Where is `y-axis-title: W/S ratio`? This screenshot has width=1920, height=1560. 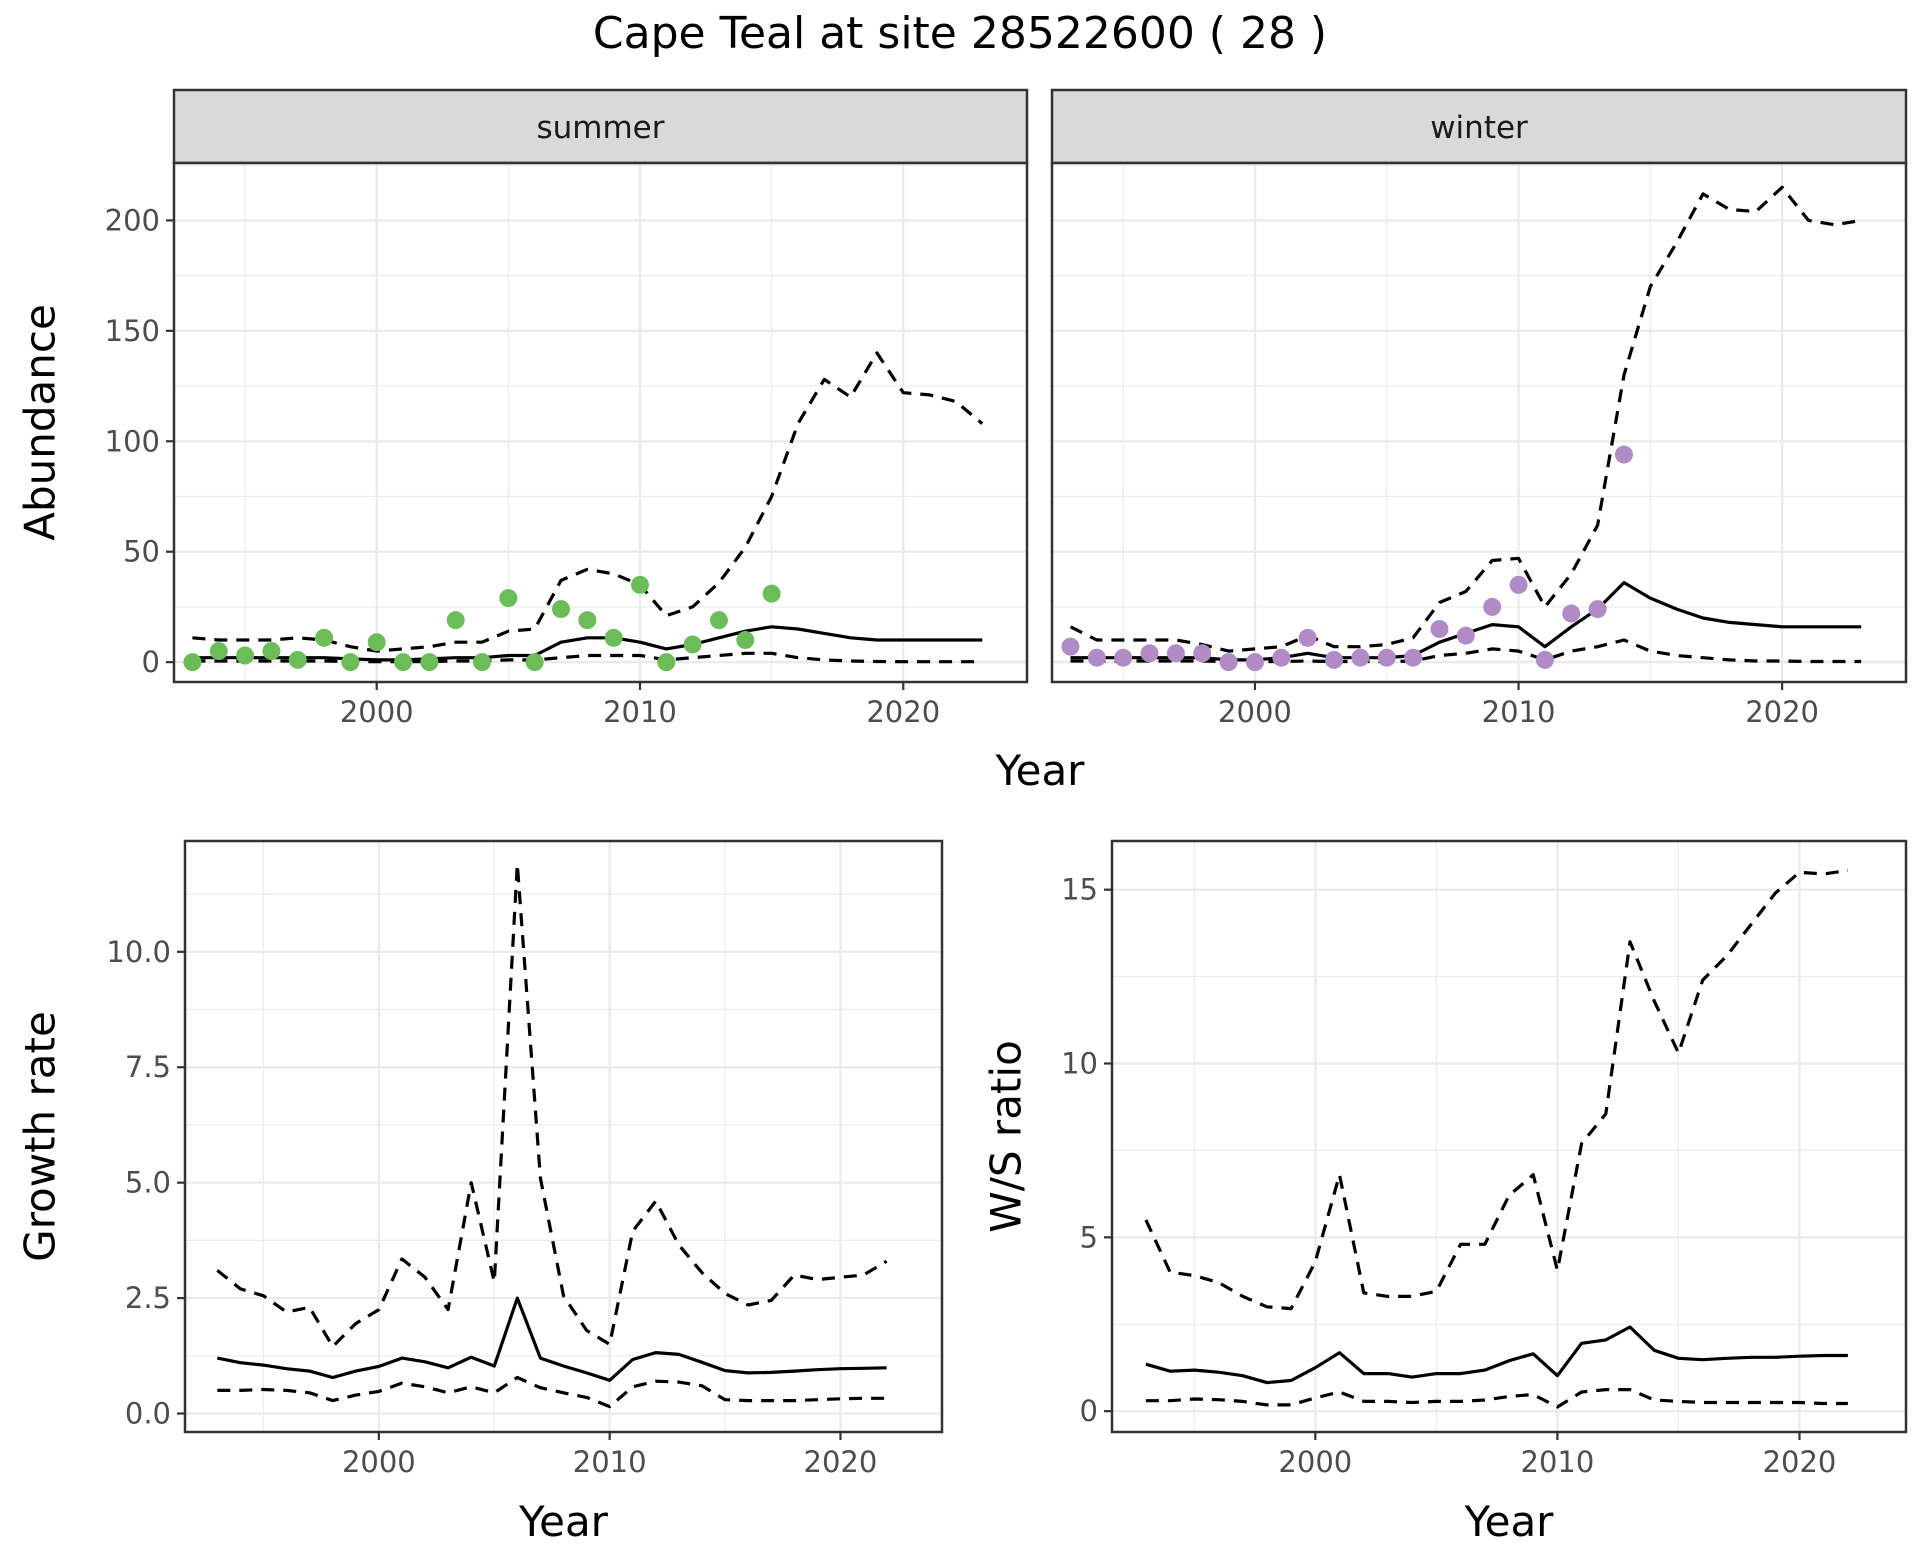
y-axis-title: W/S ratio is located at coordinates (1006, 1136).